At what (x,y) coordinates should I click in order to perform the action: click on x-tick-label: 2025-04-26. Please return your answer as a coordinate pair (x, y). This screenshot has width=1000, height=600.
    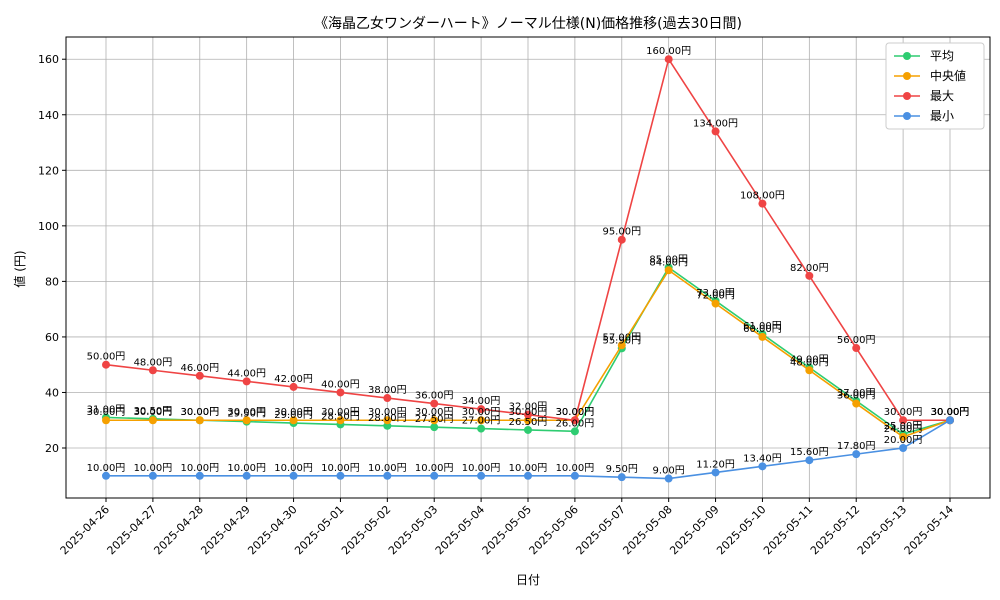
    Looking at the image, I should click on (85, 530).